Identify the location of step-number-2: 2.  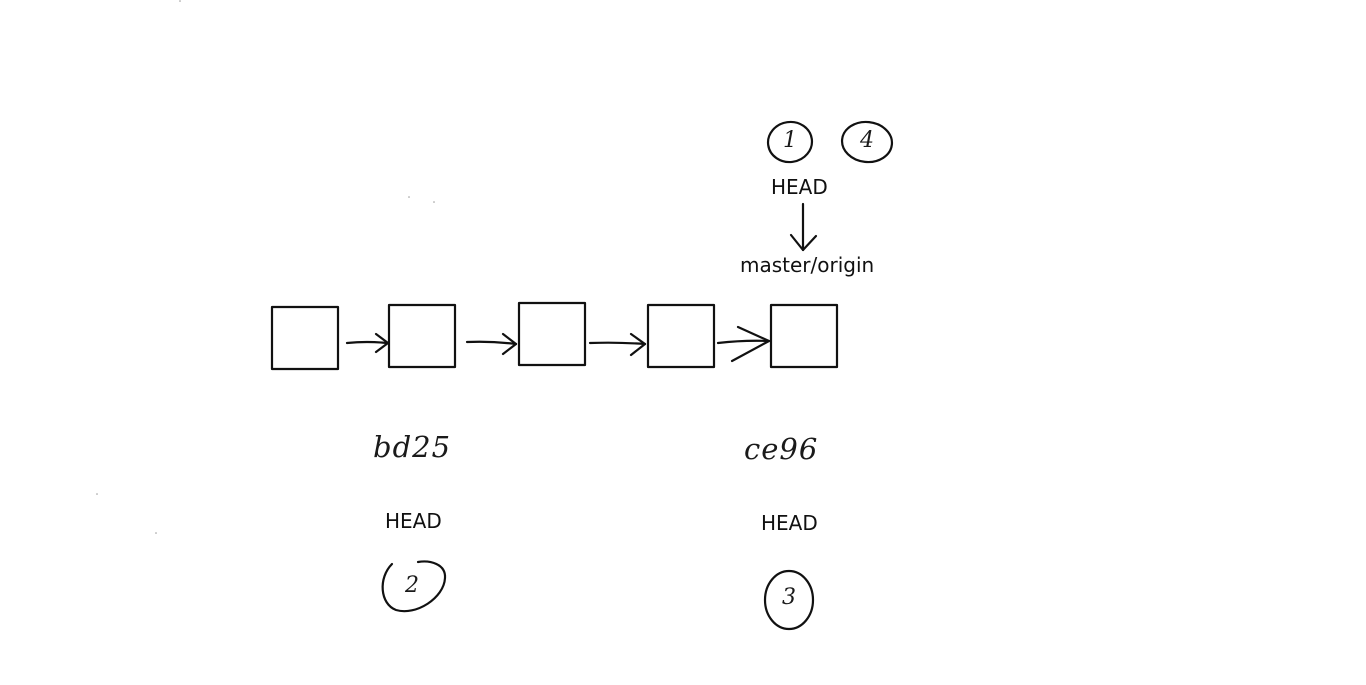
(412, 585).